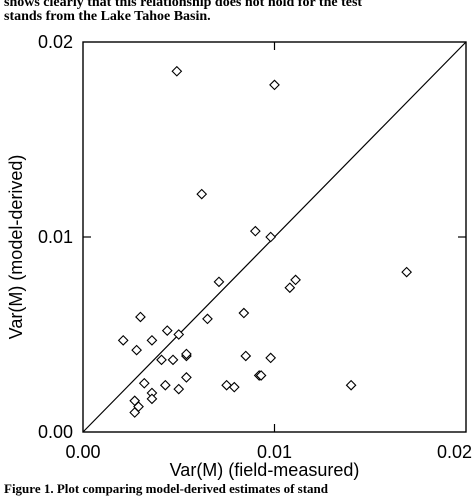 This screenshot has width=474, height=496. Describe the element at coordinates (55, 432) in the screenshot. I see `y-tick-label: 0.00` at that location.